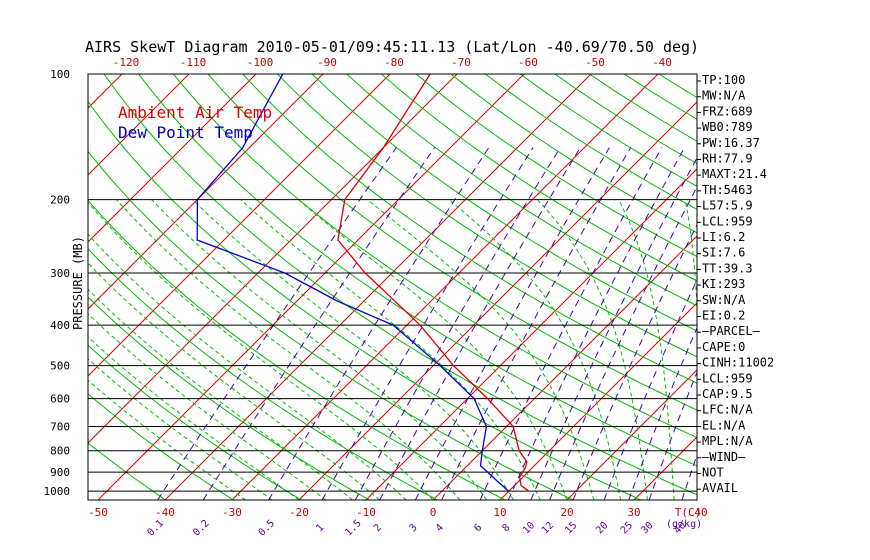  What do you see at coordinates (688, 512) in the screenshot?
I see `temperature-unit-label: T(C)` at bounding box center [688, 512].